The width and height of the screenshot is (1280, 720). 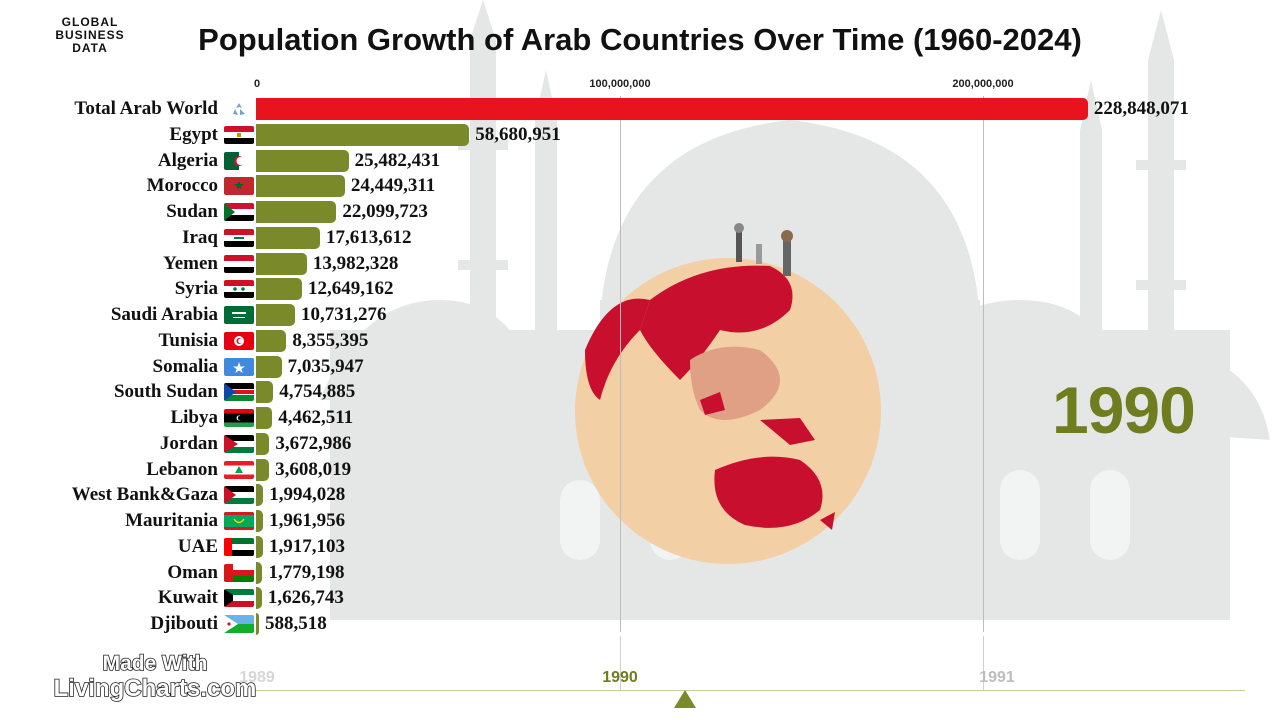 I want to click on timeline-tick, so click(x=983, y=663).